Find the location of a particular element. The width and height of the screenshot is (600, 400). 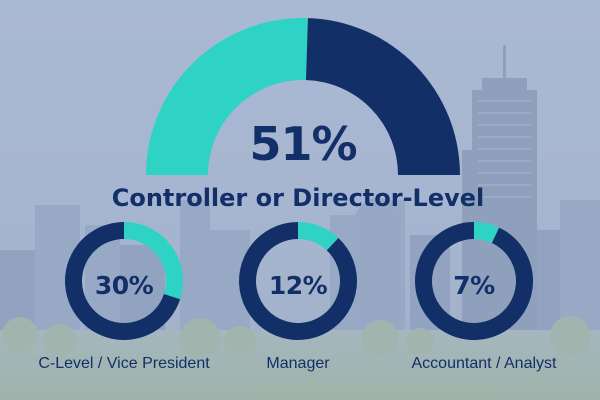

semi-donut-segment-remainder is located at coordinates (382, 97).